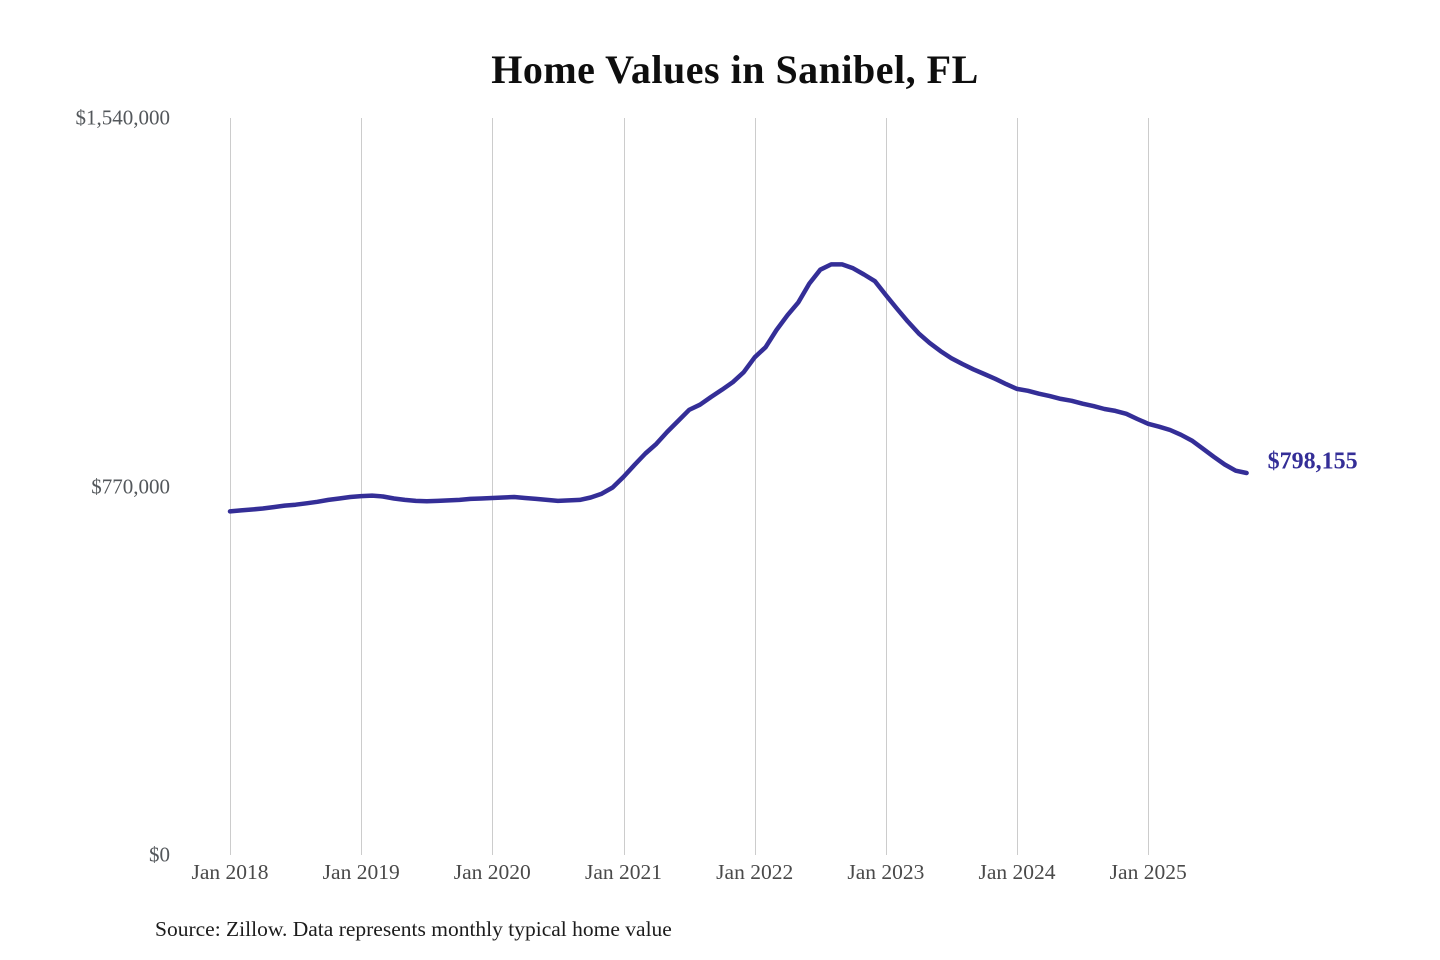 The height and width of the screenshot is (960, 1440). Describe the element at coordinates (1148, 872) in the screenshot. I see `x-axis-tick-label: Jan 2025` at that location.